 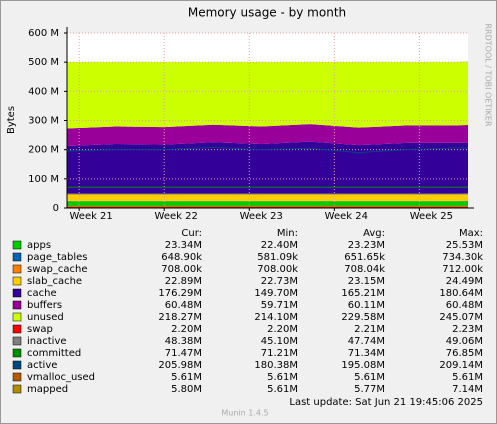 I want to click on legend-label: inactive, so click(x=47, y=341).